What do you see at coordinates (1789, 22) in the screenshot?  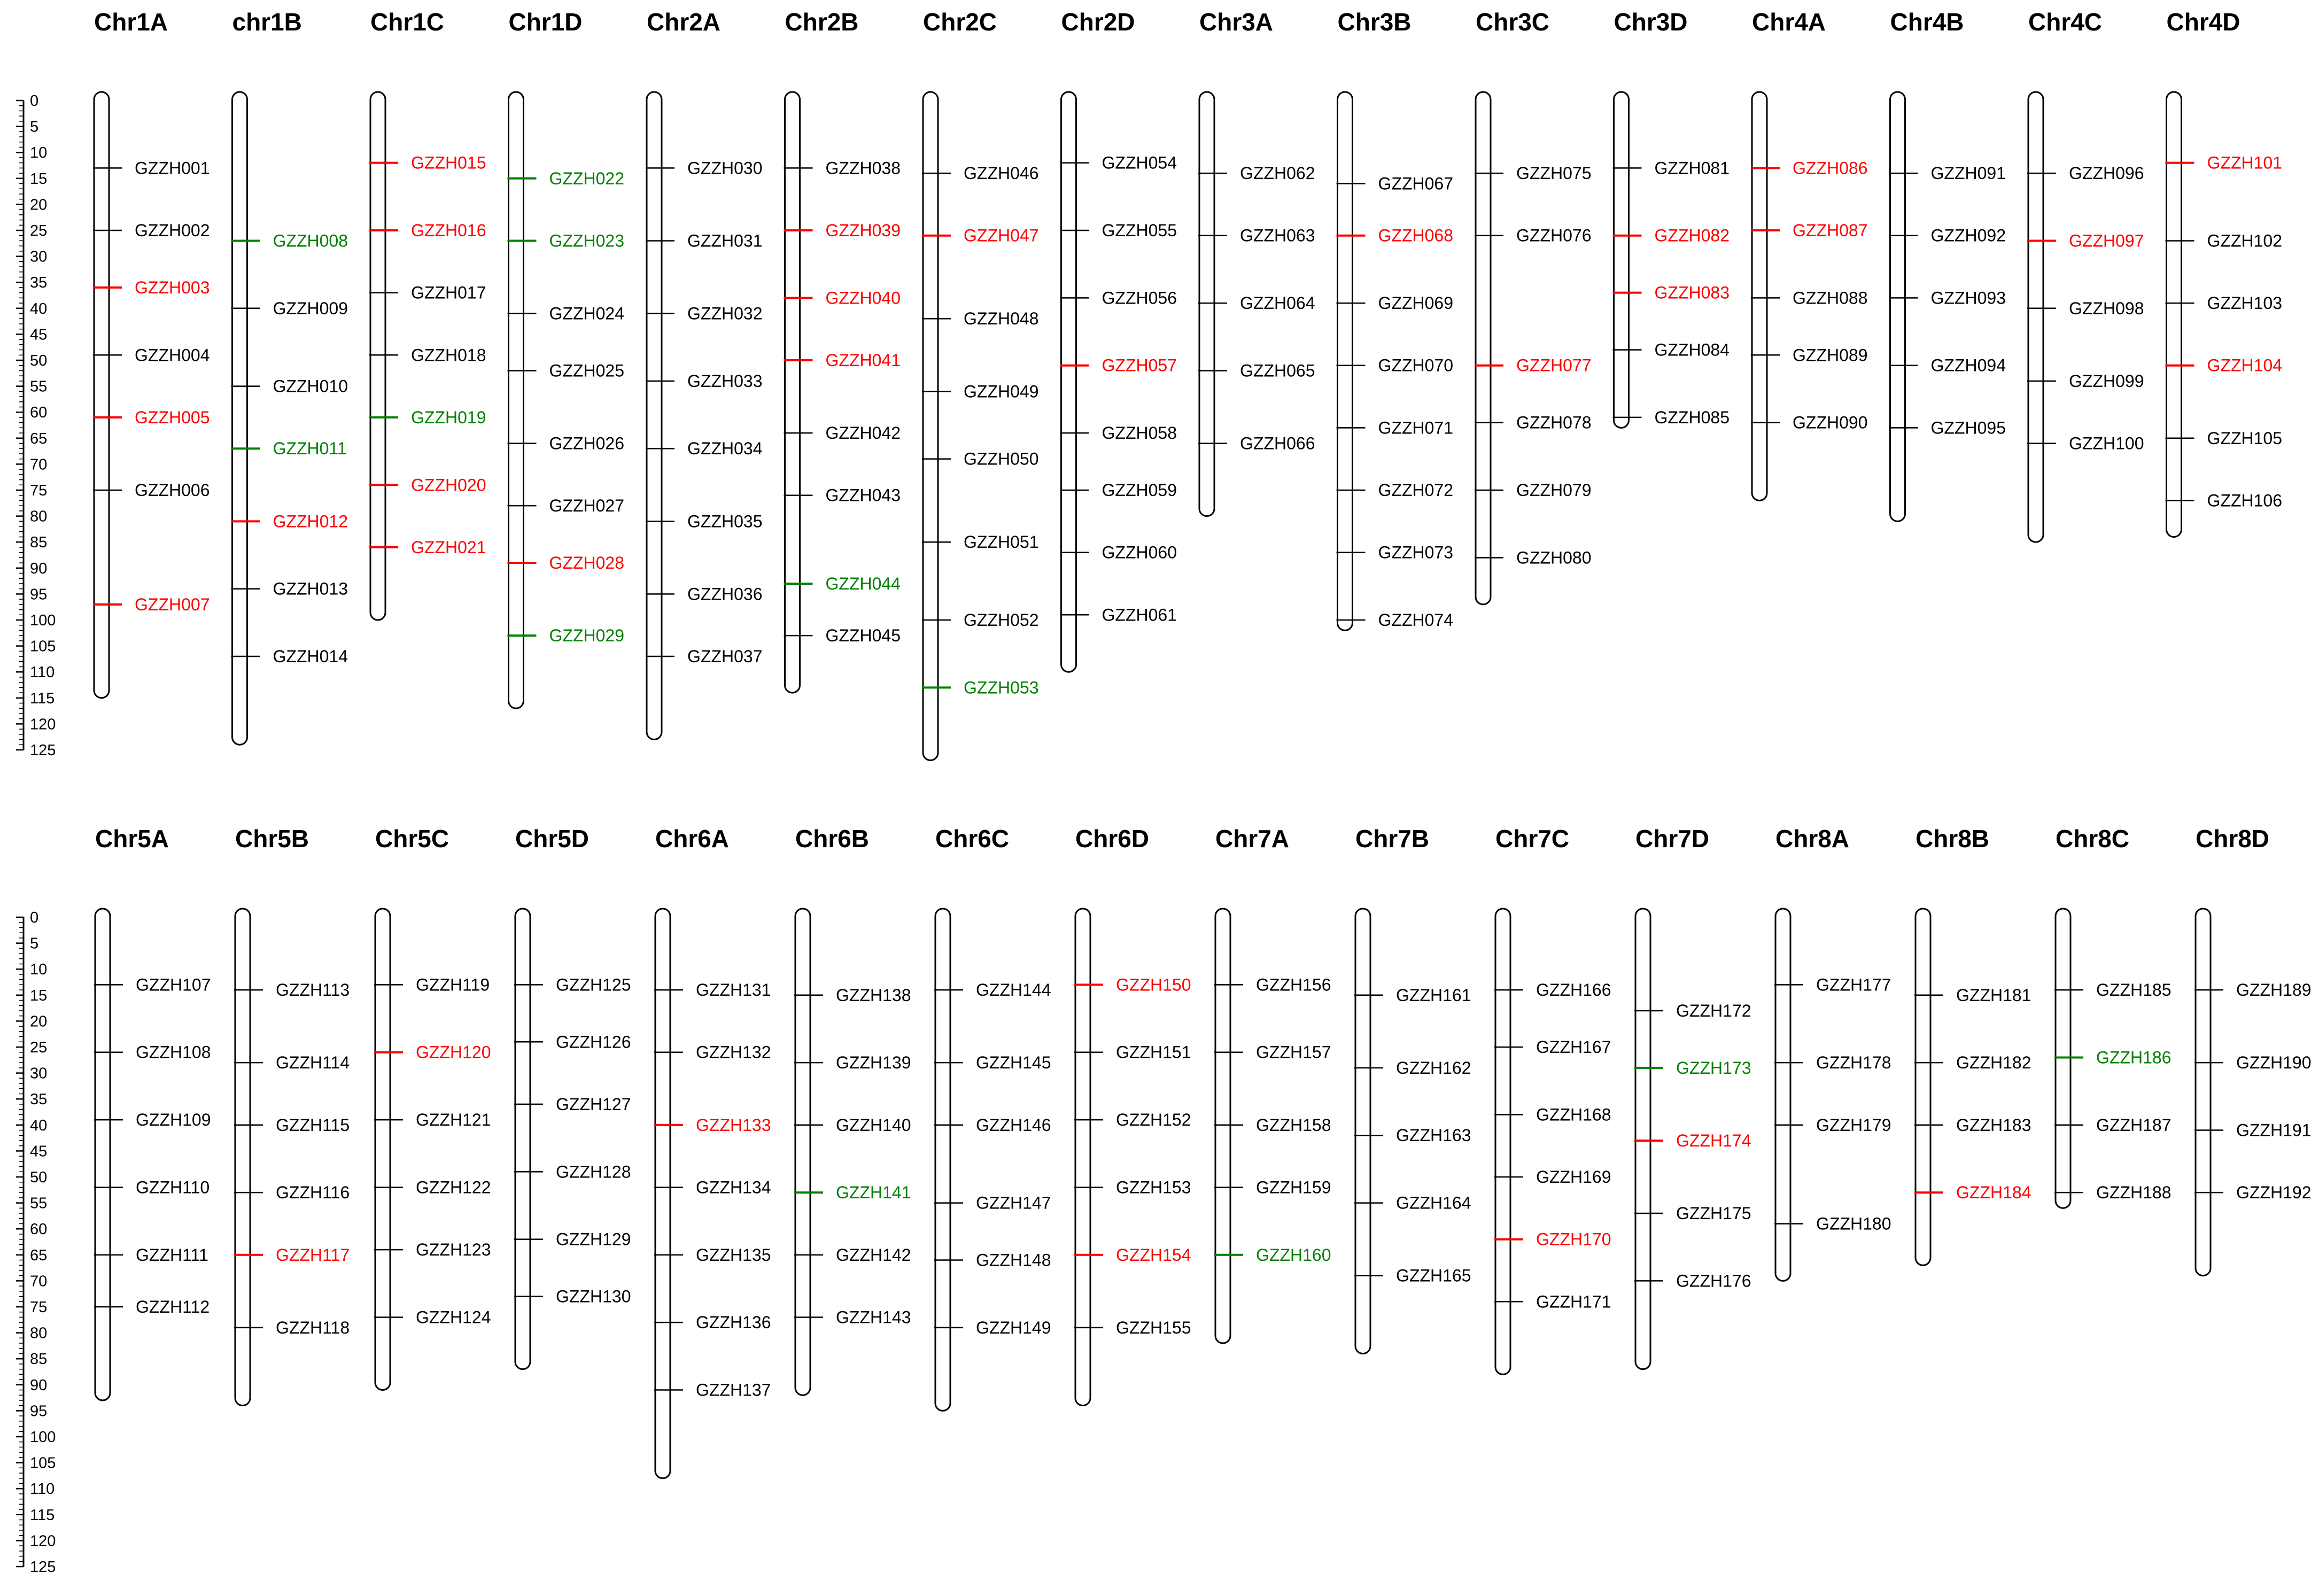 I see `chromosome-title: Chr4A` at bounding box center [1789, 22].